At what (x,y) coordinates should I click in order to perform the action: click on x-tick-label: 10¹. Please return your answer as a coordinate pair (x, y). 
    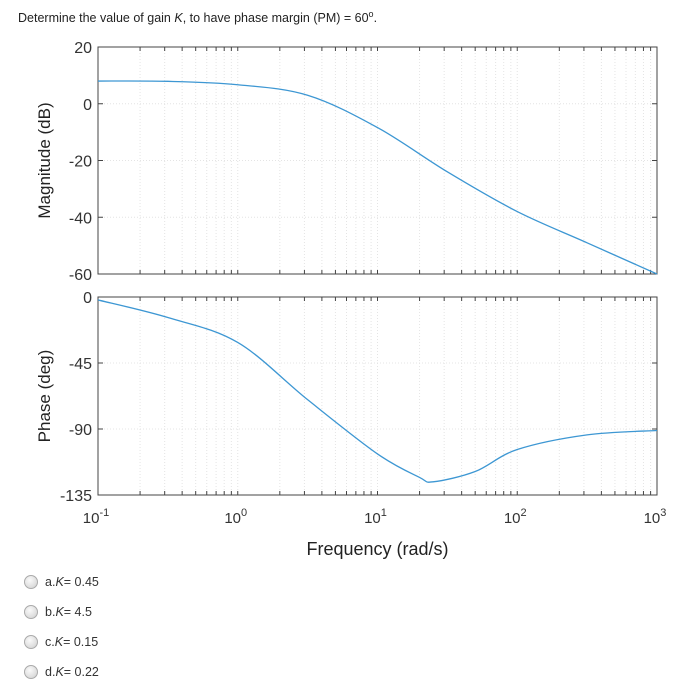
    Looking at the image, I should click on (375, 517).